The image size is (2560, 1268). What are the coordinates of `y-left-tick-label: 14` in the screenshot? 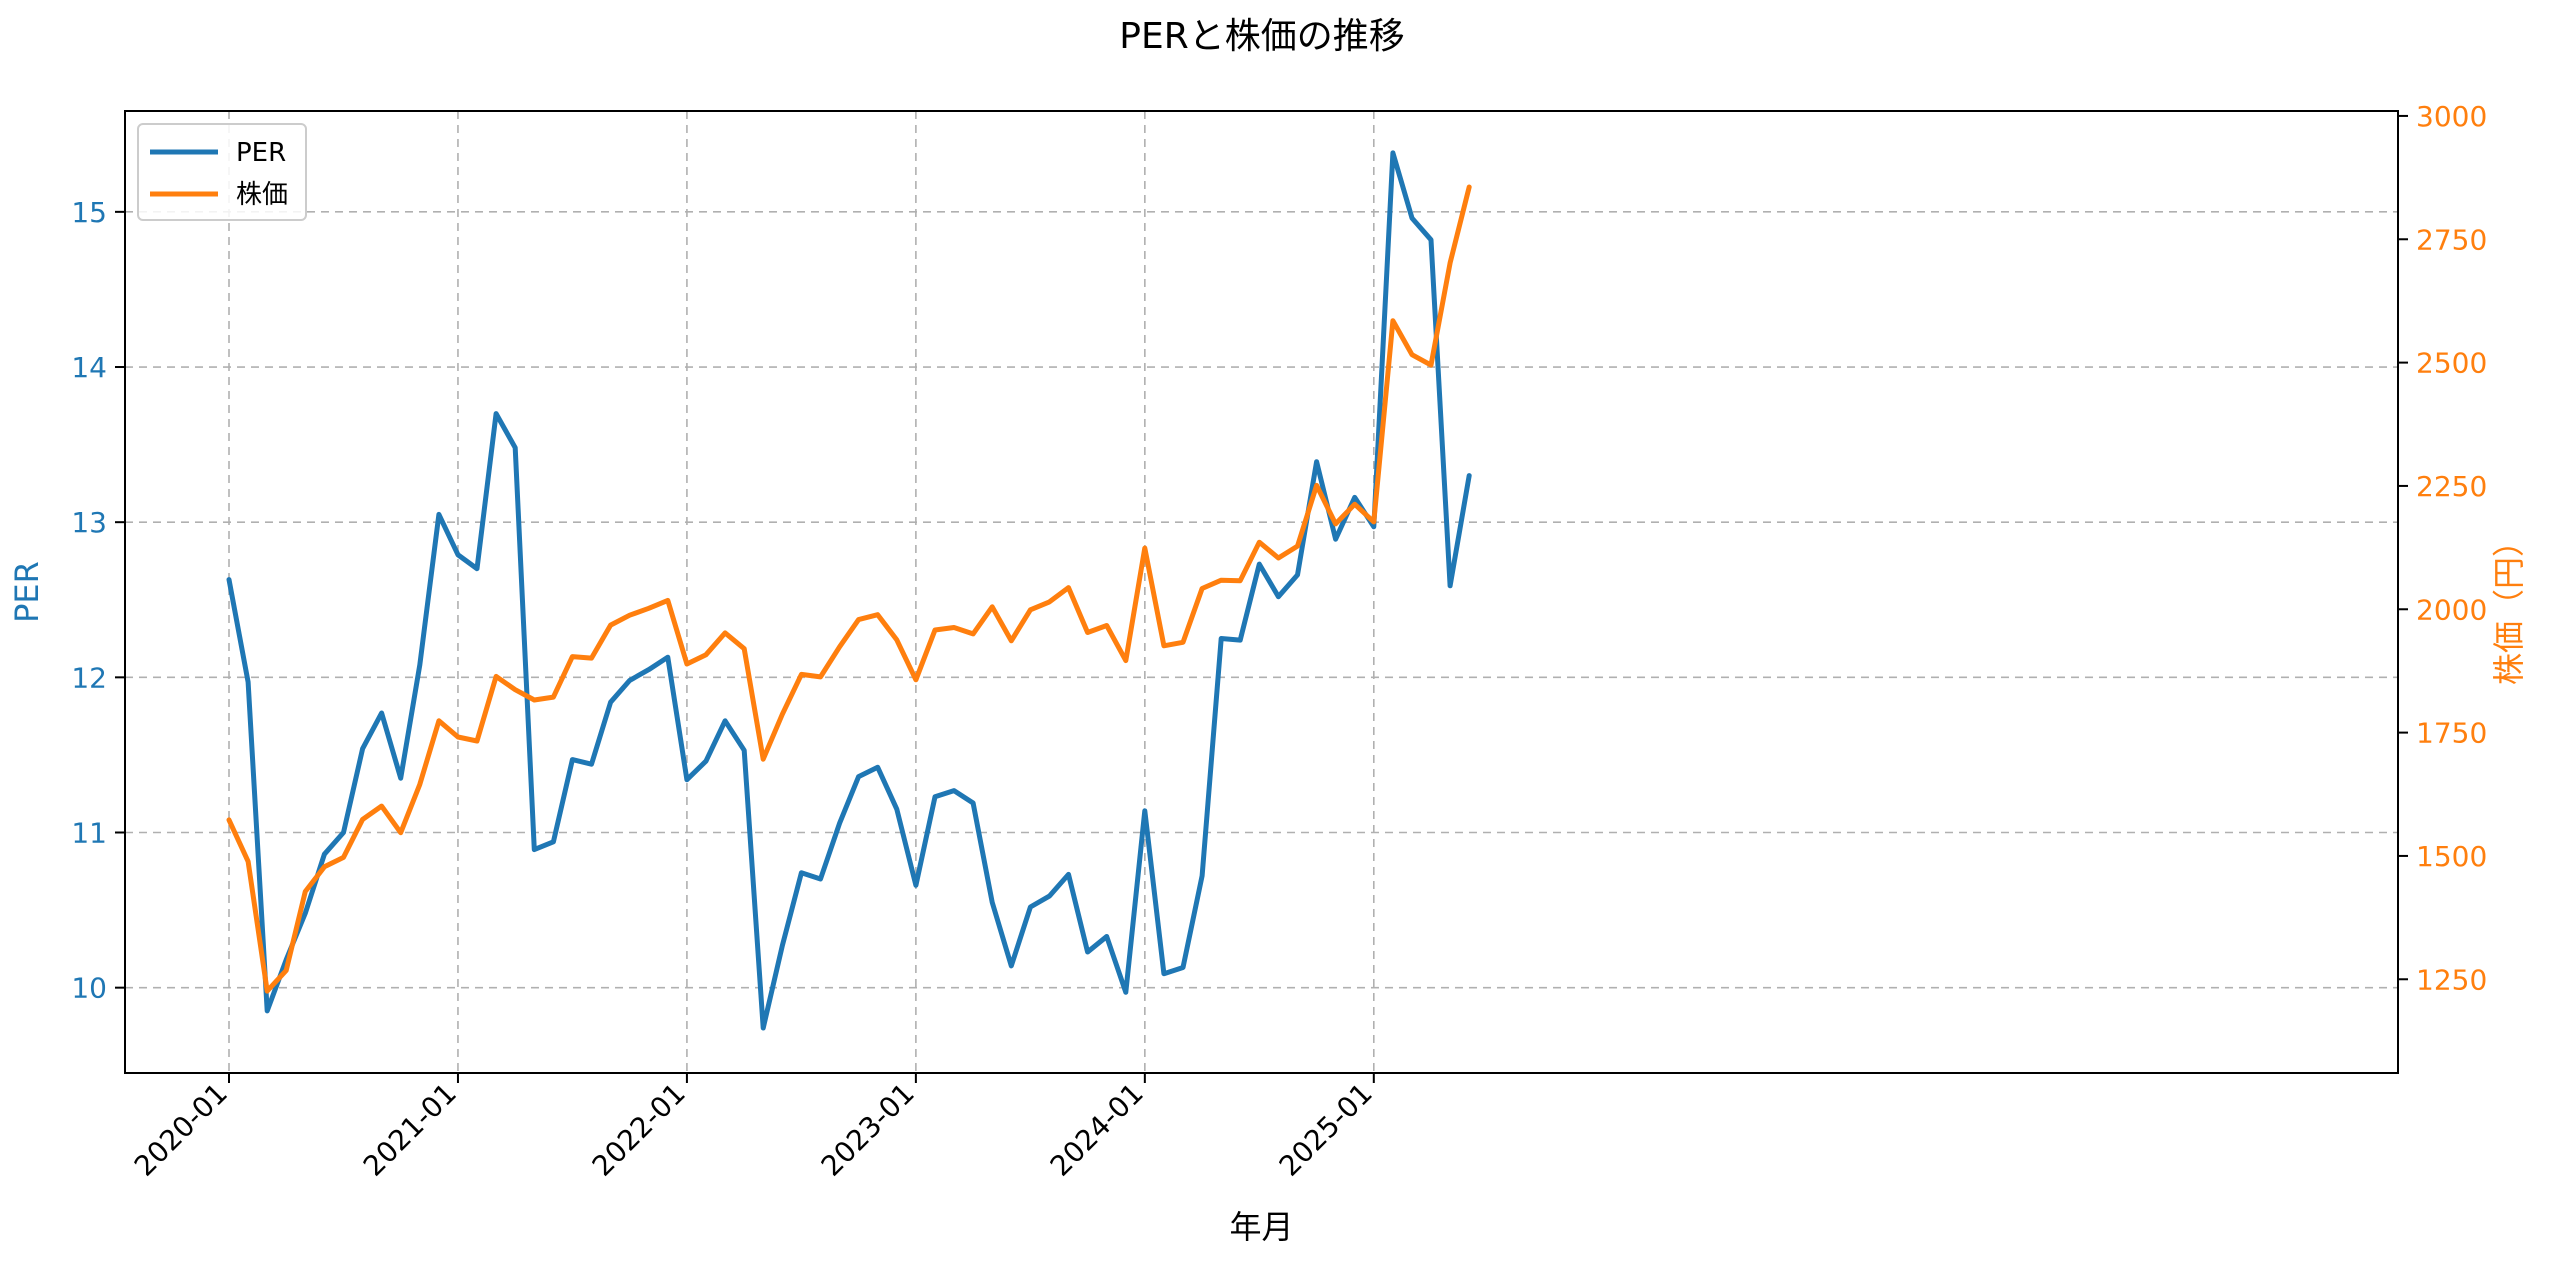 It's located at (89, 367).